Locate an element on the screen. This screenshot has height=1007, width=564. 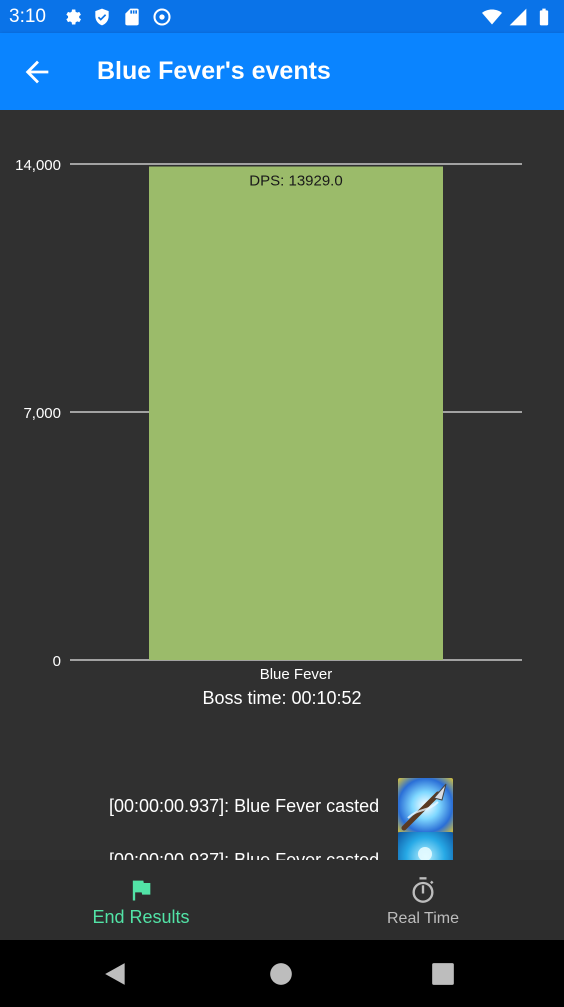
status-icons-right is located at coordinates (518, 17).